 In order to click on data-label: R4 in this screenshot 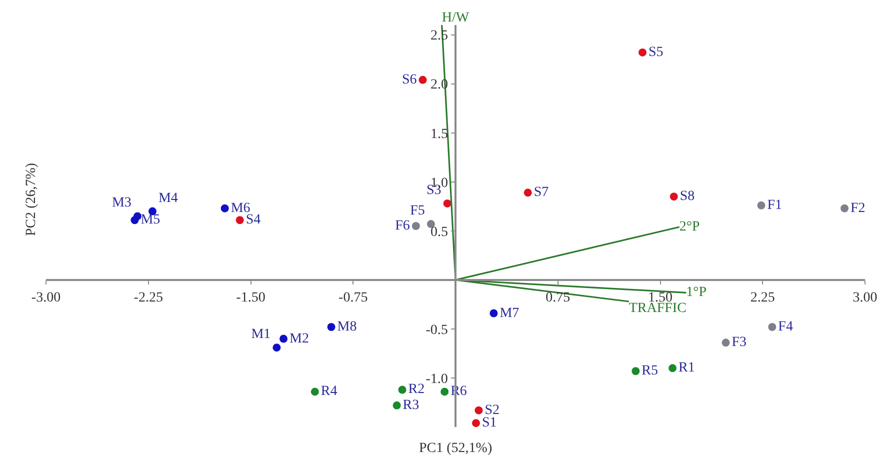, I will do `click(329, 392)`.